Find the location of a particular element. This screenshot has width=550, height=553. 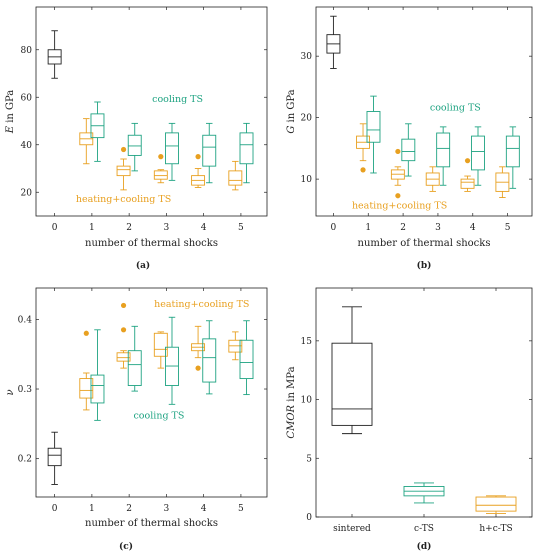

y-tick-label: 0 is located at coordinates (309, 518).